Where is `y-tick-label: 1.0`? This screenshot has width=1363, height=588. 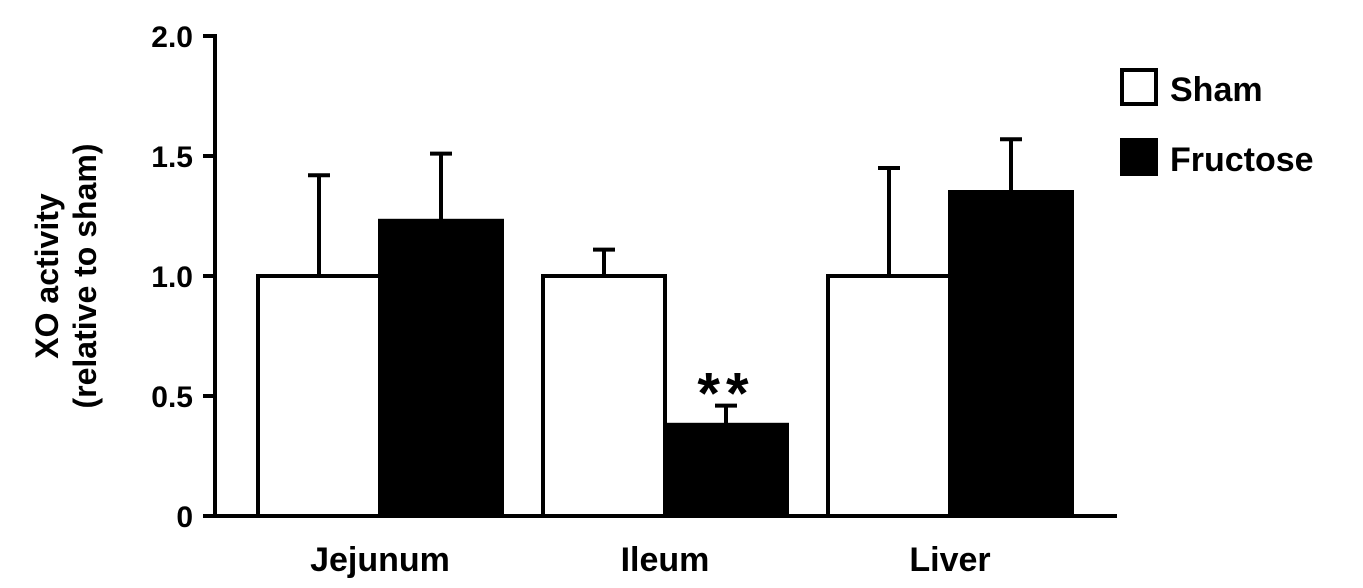 y-tick-label: 1.0 is located at coordinates (172, 277).